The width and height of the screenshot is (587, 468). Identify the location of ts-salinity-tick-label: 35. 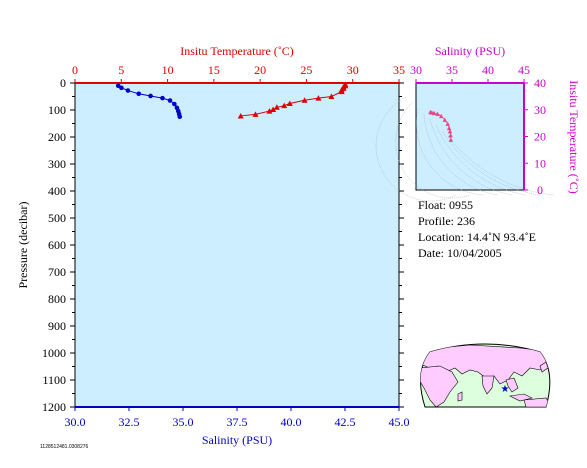
(452, 70).